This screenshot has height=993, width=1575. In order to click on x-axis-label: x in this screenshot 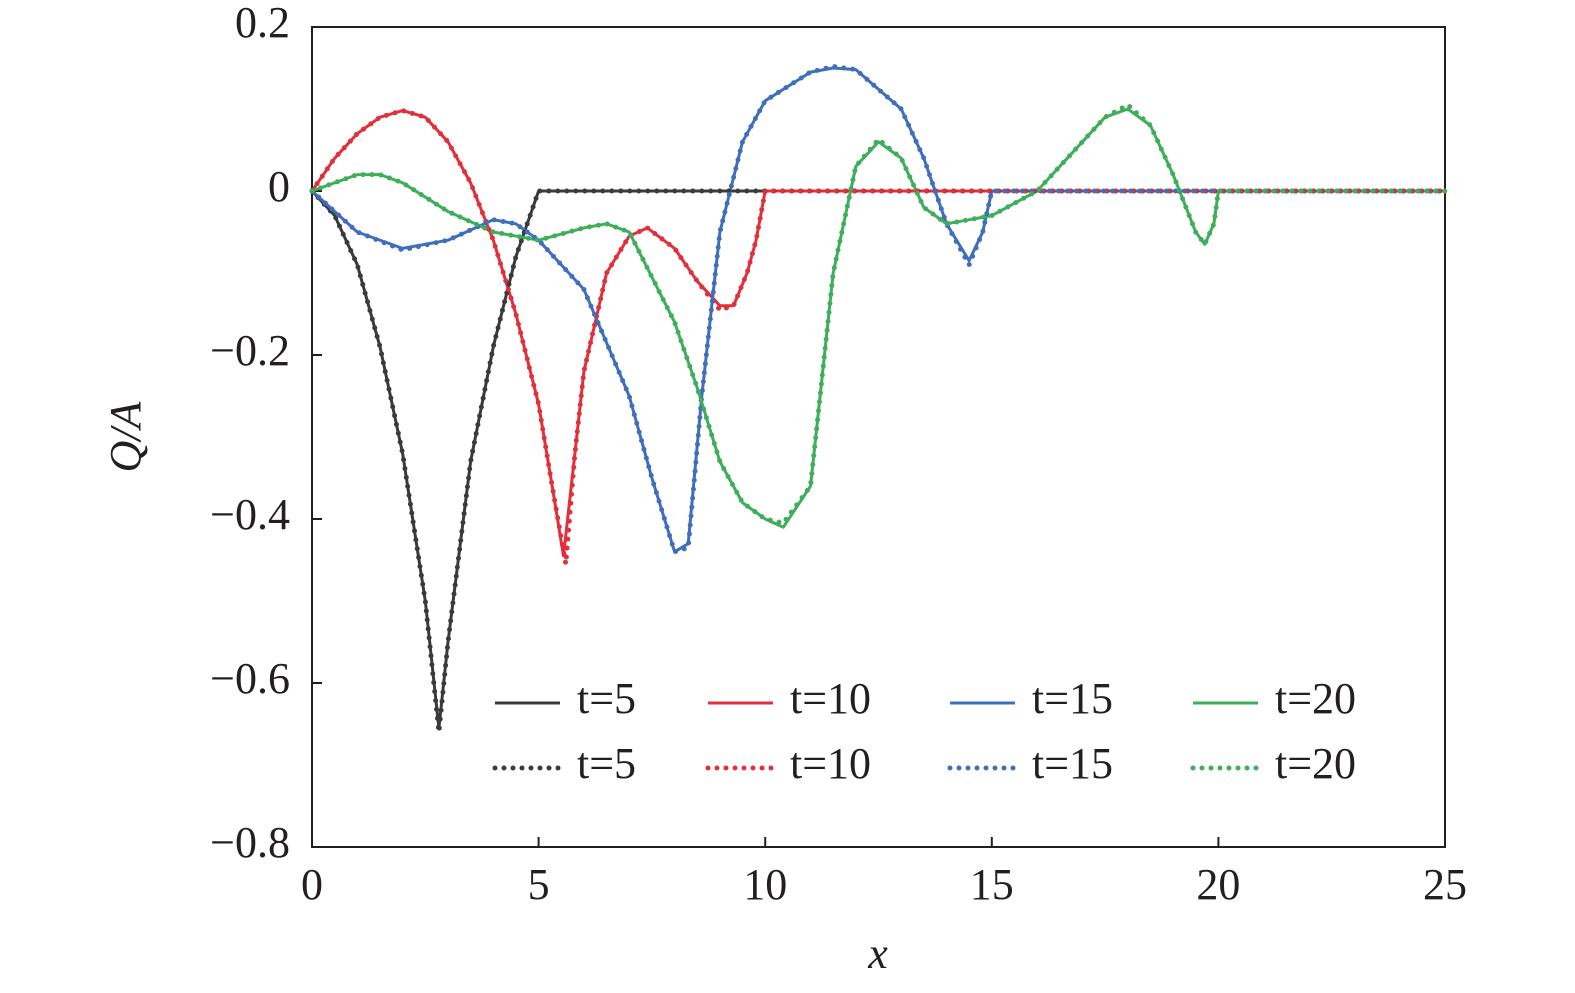, I will do `click(877, 953)`.